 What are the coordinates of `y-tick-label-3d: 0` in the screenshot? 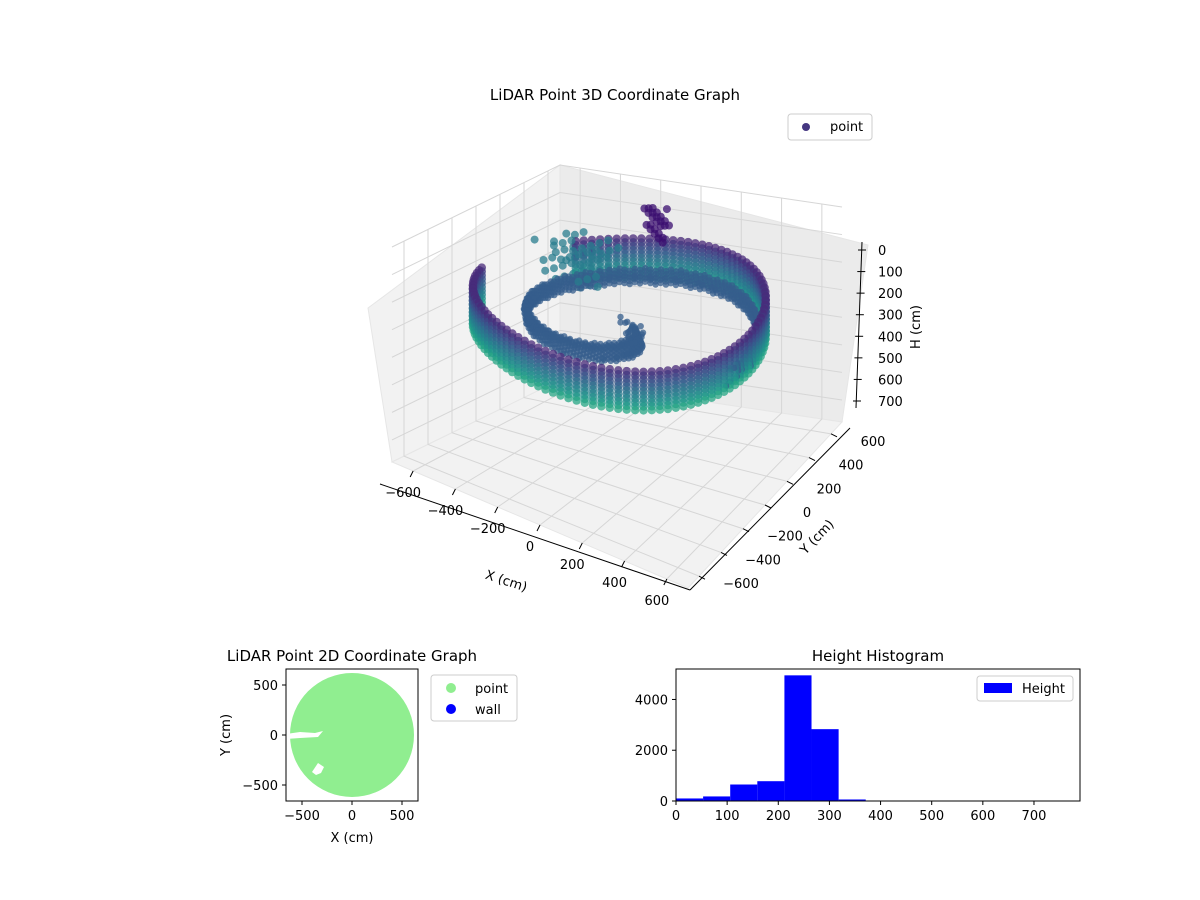 It's located at (807, 513).